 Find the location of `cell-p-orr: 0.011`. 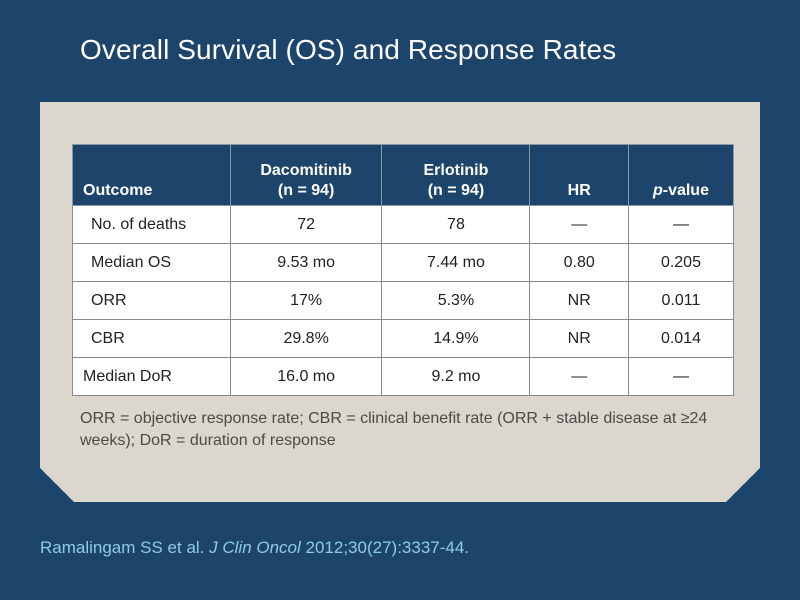

cell-p-orr: 0.011 is located at coordinates (681, 300).